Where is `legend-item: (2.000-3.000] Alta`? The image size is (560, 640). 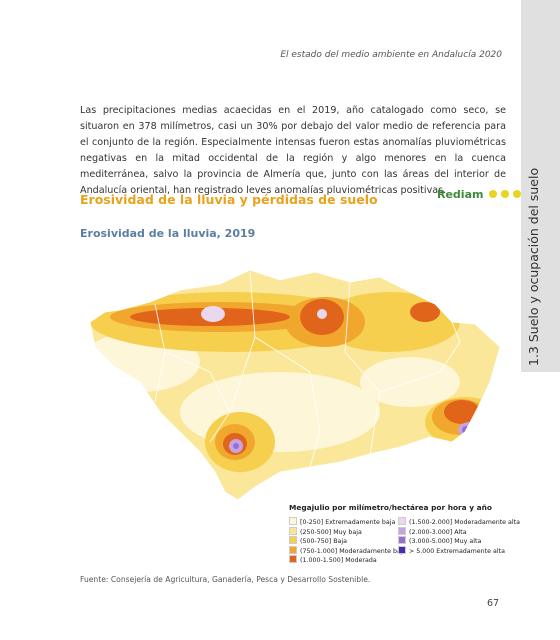
legend-item: (2.000-3.000] Alta is located at coordinates (432, 531).